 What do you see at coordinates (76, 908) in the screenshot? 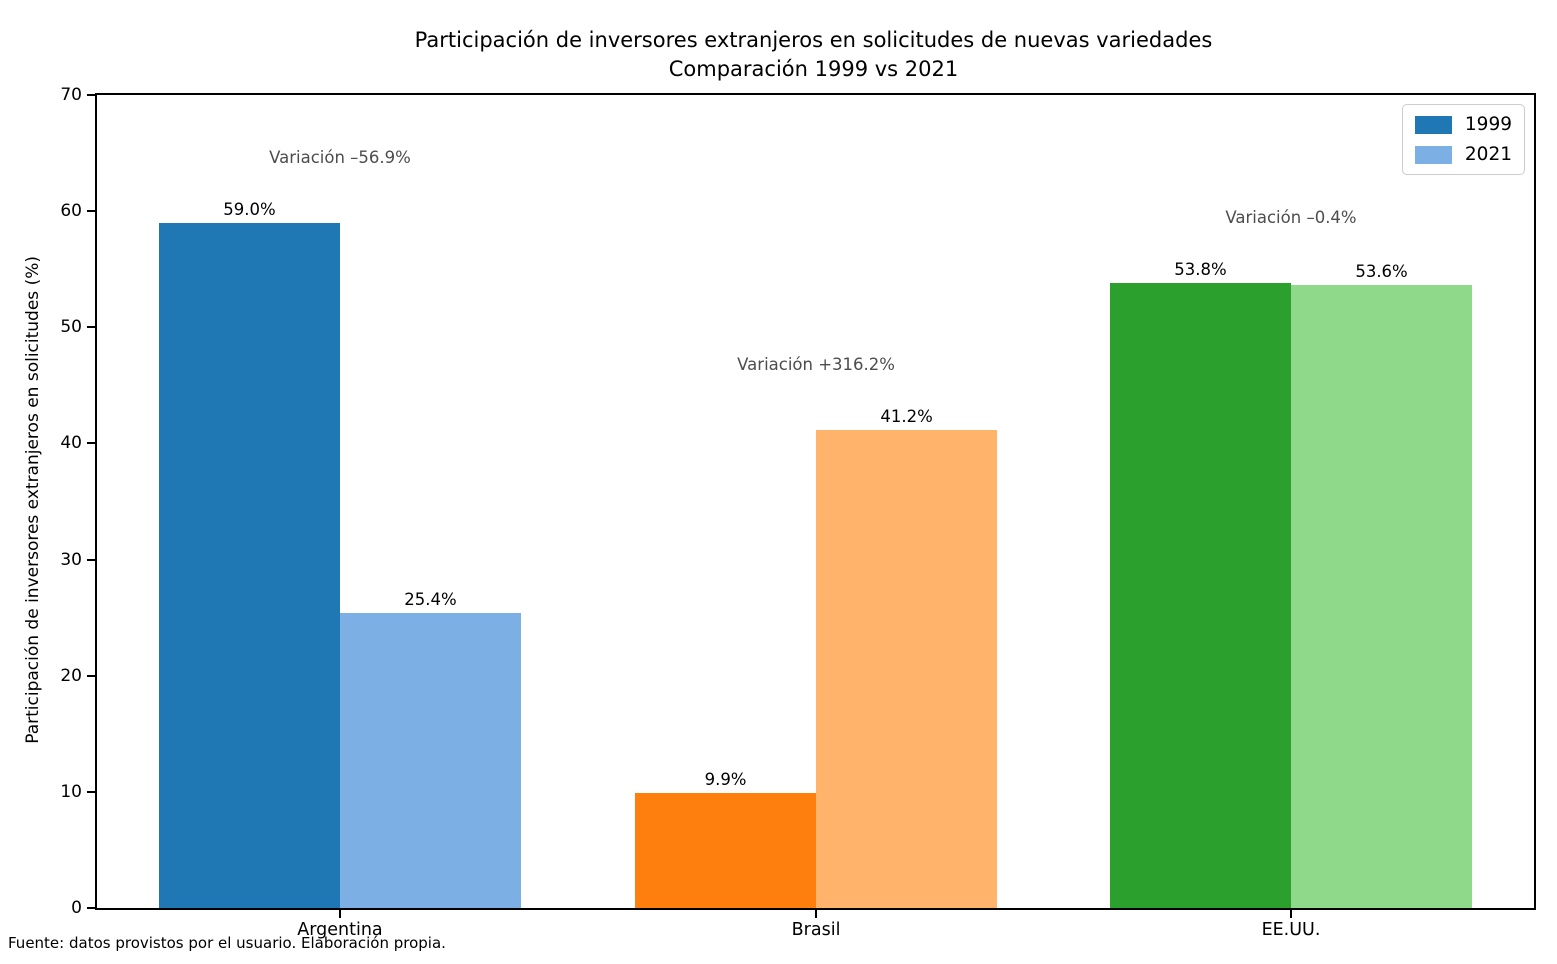
I see `y-tick-label-0: 0` at bounding box center [76, 908].